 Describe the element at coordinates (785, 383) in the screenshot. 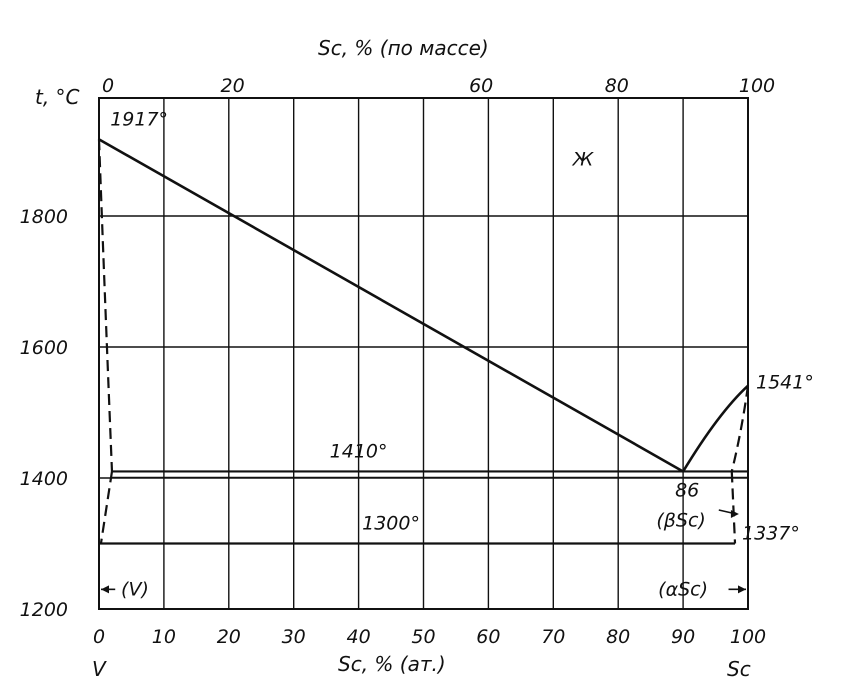

I see `annotation-label: 1541°` at that location.